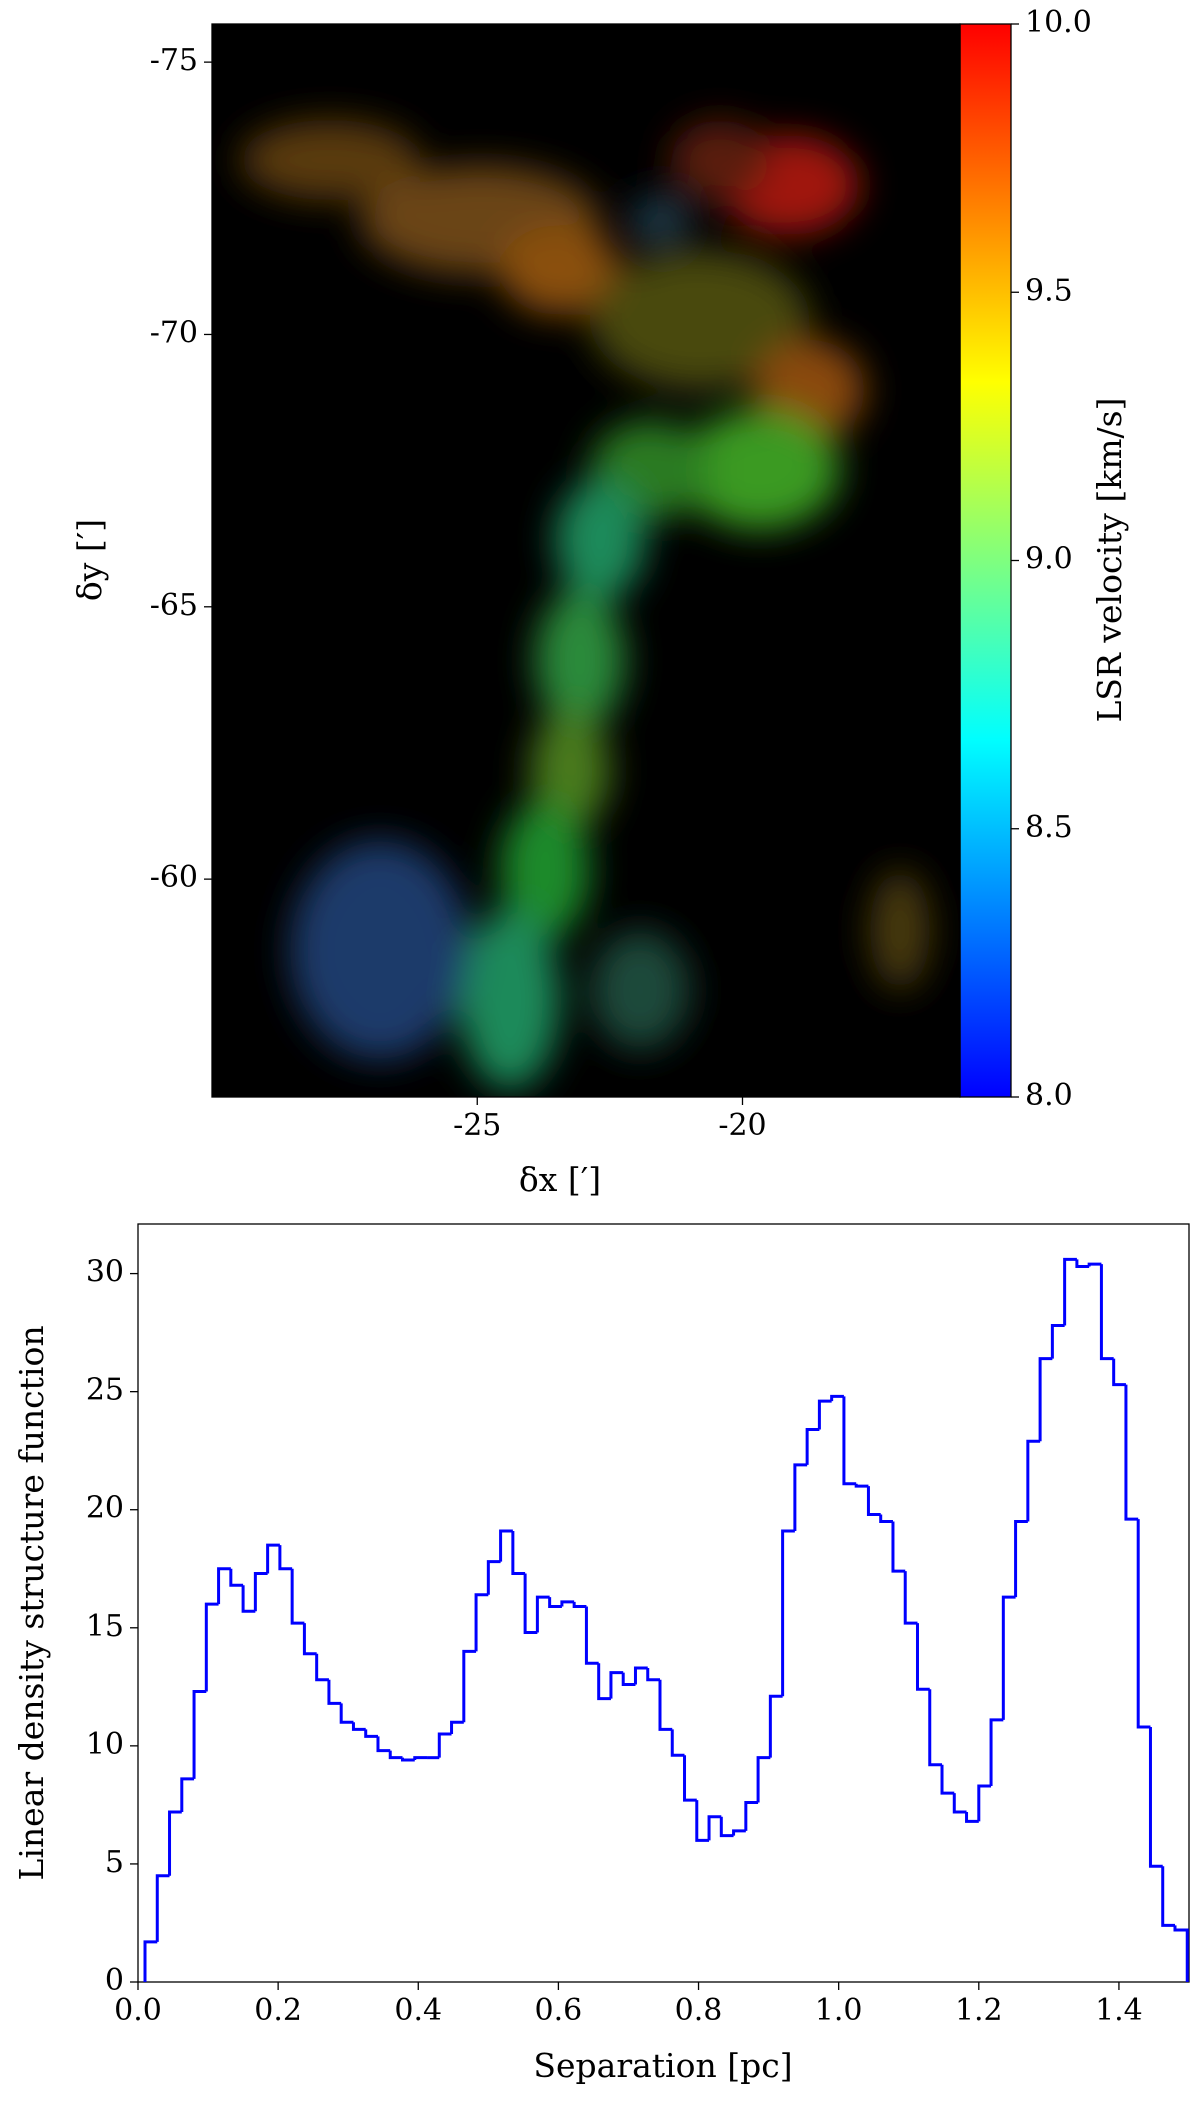  I want to click on colorbar-tick-label: 9.5, so click(1049, 290).